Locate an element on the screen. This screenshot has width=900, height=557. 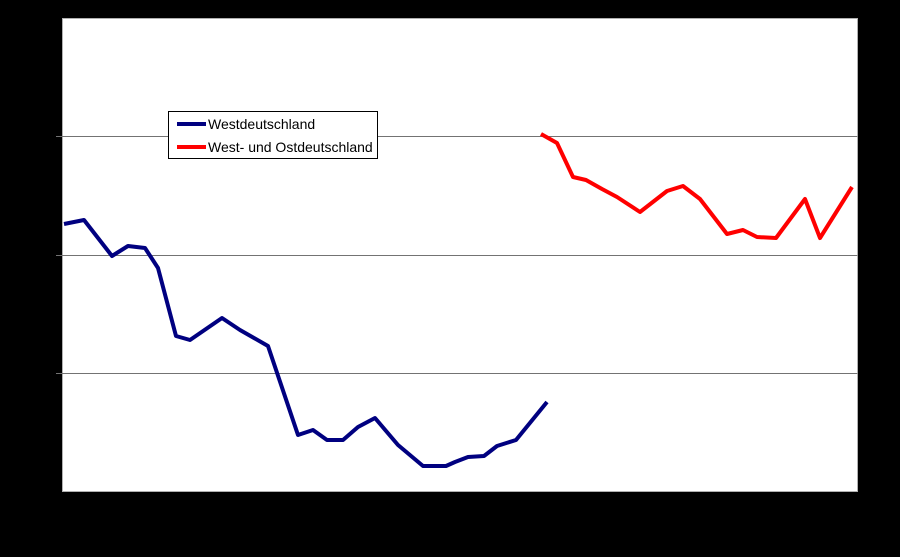
legend-label-west-und-ostdeutschland: West- und Ostdeutschland is located at coordinates (290, 146).